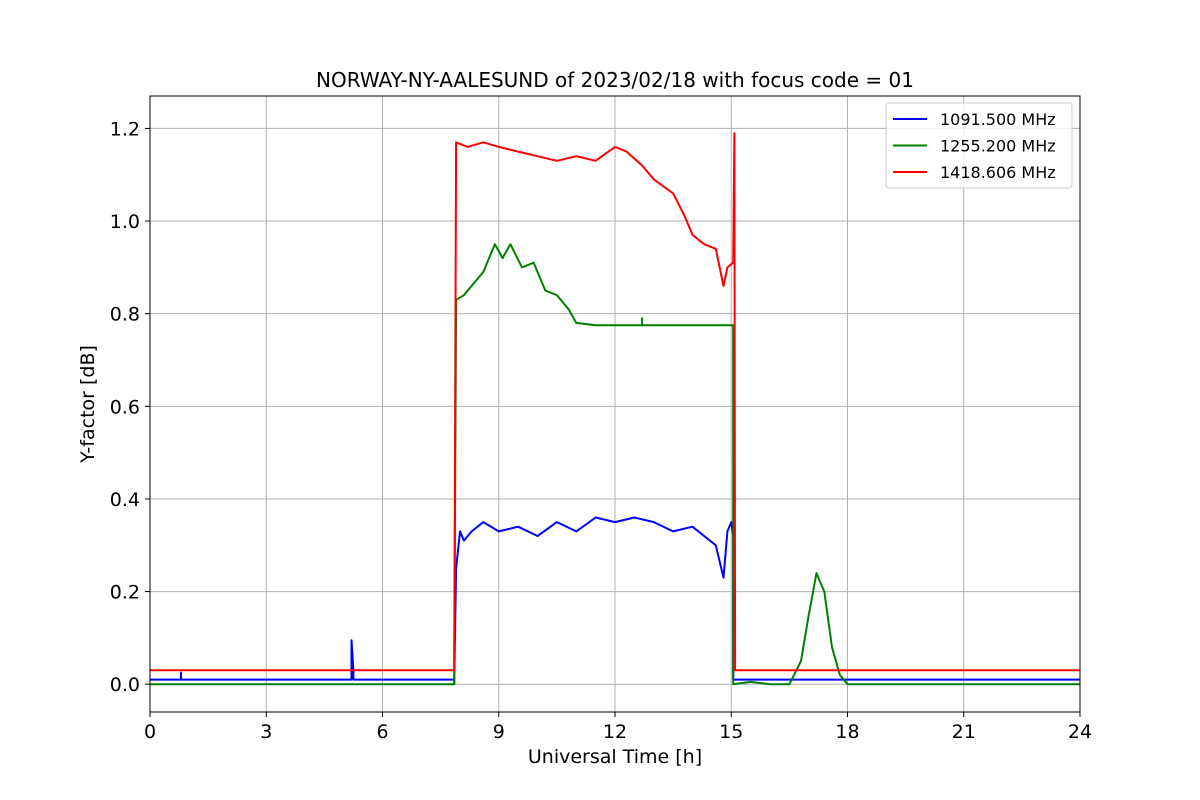 This screenshot has width=1200, height=800. What do you see at coordinates (615, 732) in the screenshot?
I see `x-tick-label: 12` at bounding box center [615, 732].